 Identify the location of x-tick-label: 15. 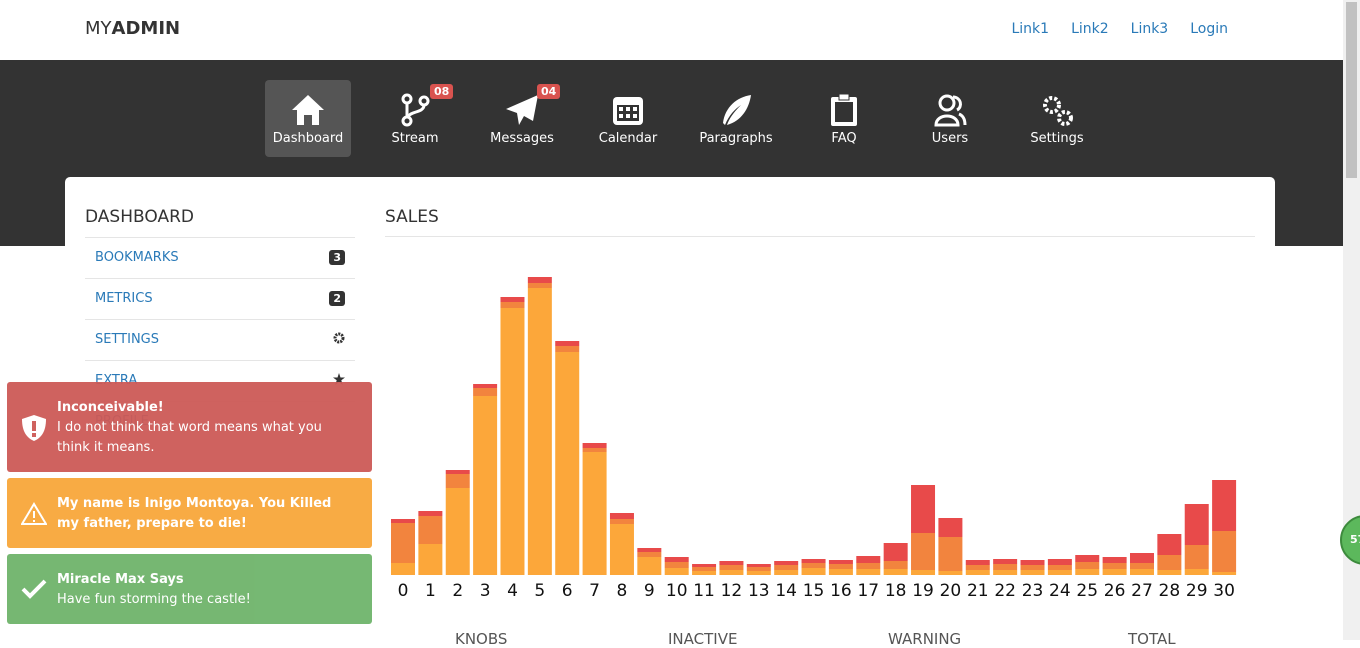
(814, 591).